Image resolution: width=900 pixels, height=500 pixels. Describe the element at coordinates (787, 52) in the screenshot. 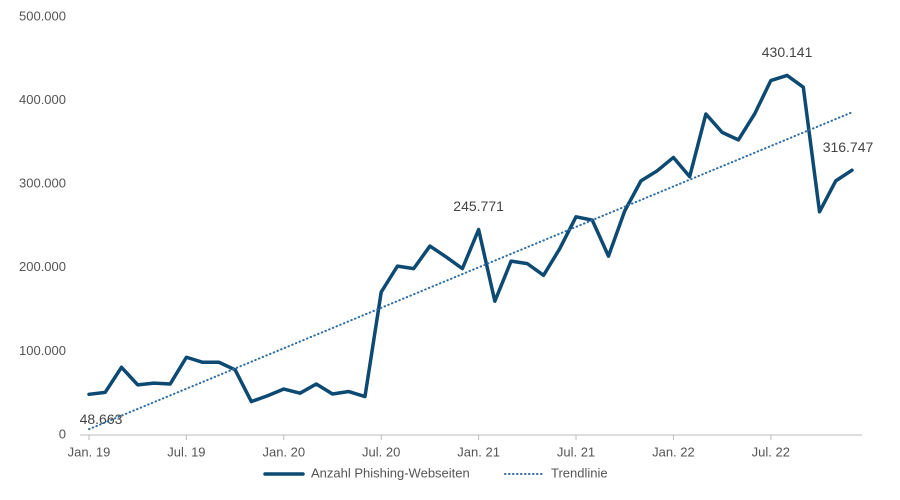

I see `data-label: 430.141` at that location.